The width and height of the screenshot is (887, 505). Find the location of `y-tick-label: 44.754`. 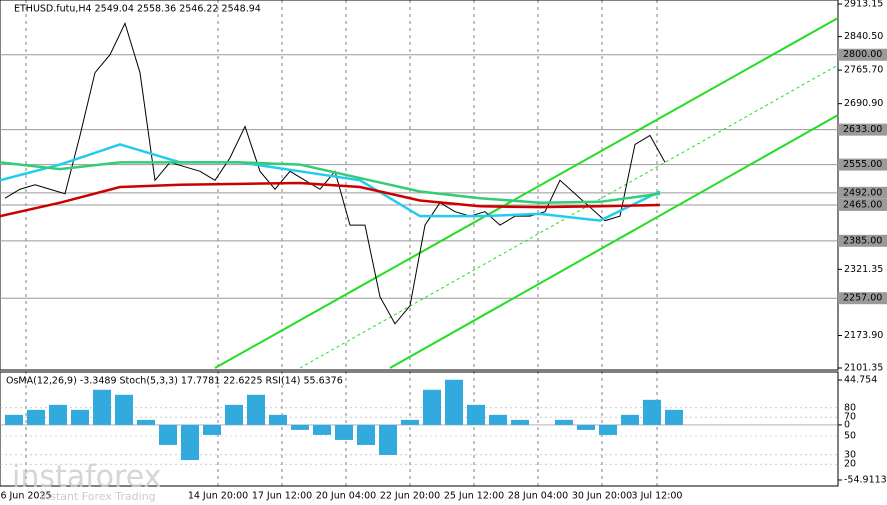

y-tick-label: 44.754 is located at coordinates (860, 380).